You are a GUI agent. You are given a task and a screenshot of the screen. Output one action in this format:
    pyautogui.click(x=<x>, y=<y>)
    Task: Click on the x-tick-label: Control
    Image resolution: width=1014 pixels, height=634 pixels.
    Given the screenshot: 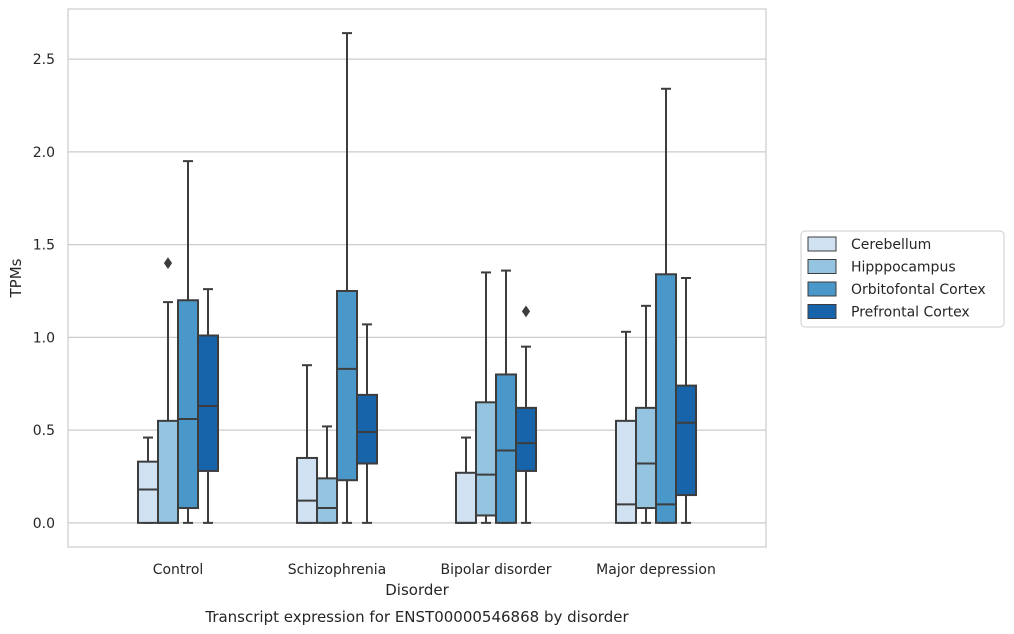 What is the action you would take?
    pyautogui.click(x=178, y=570)
    